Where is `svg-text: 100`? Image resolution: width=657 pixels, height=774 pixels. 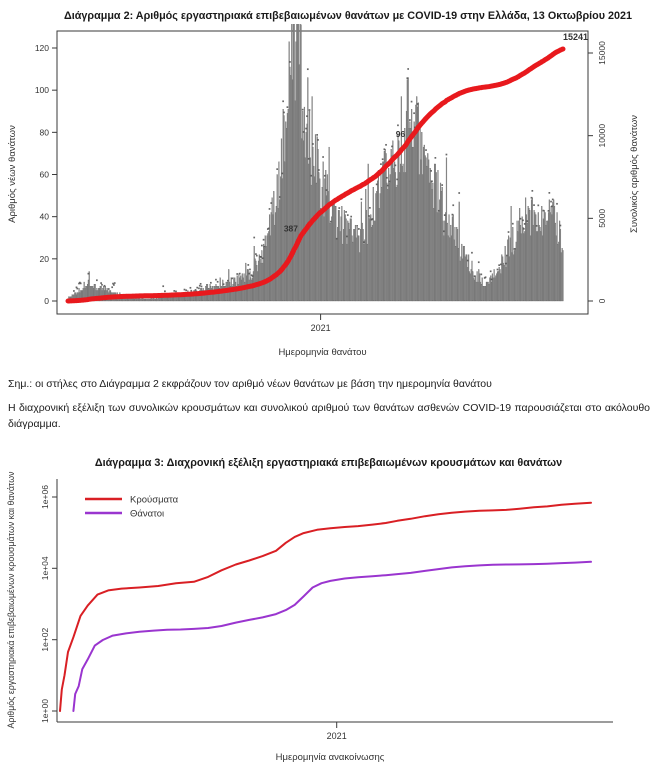
svg-text: 100 is located at coordinates (42, 90).